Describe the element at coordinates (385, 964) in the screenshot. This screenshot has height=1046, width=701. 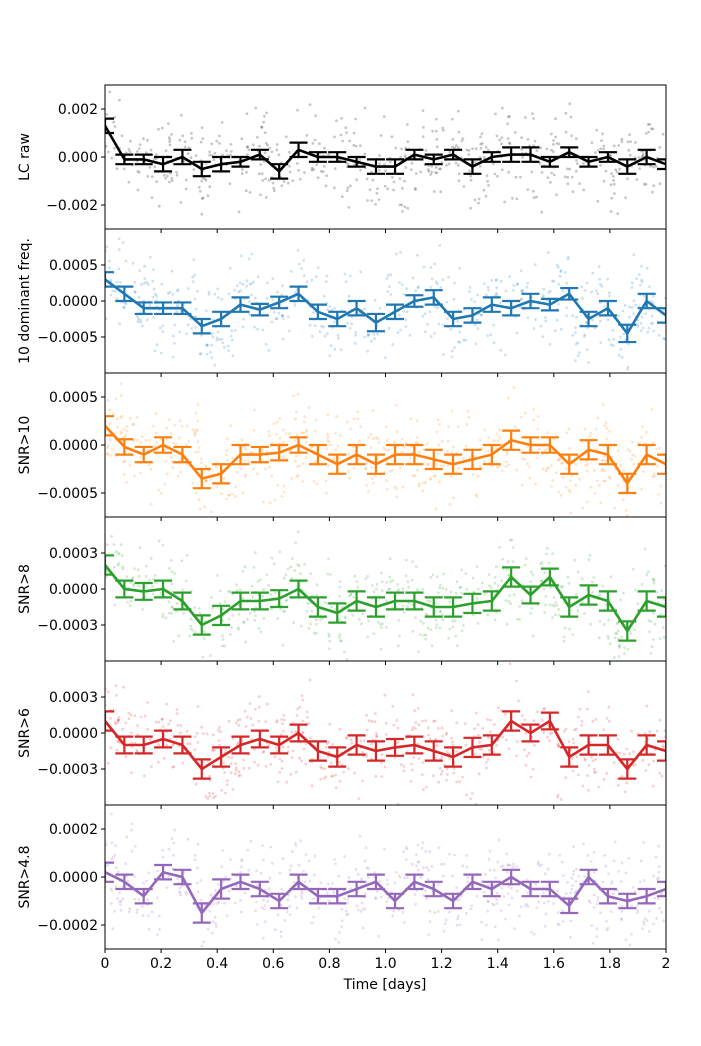
I see `x-tick-label: 1.0` at that location.